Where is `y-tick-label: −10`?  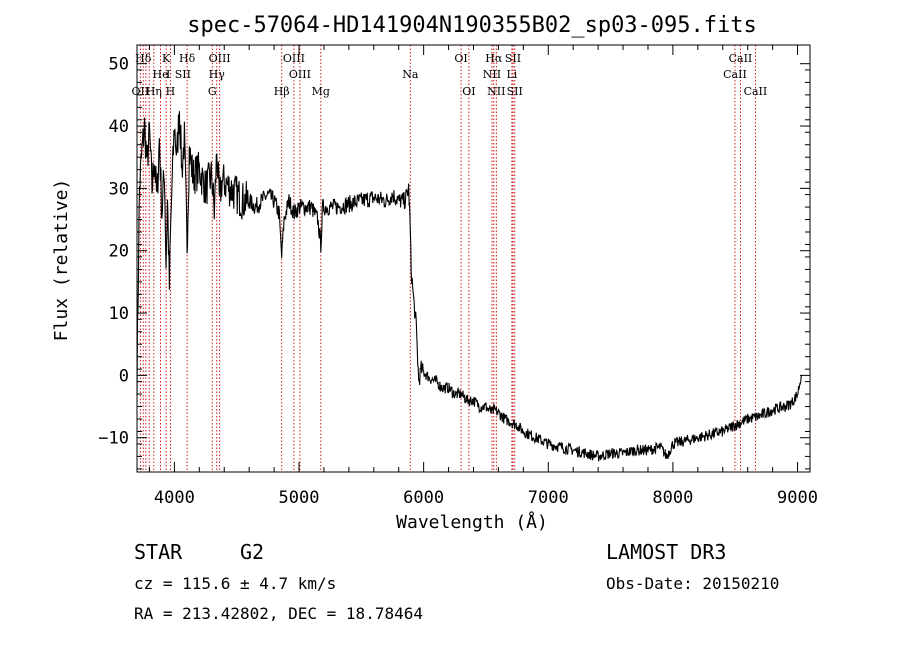
y-tick-label: −10 is located at coordinates (113, 439).